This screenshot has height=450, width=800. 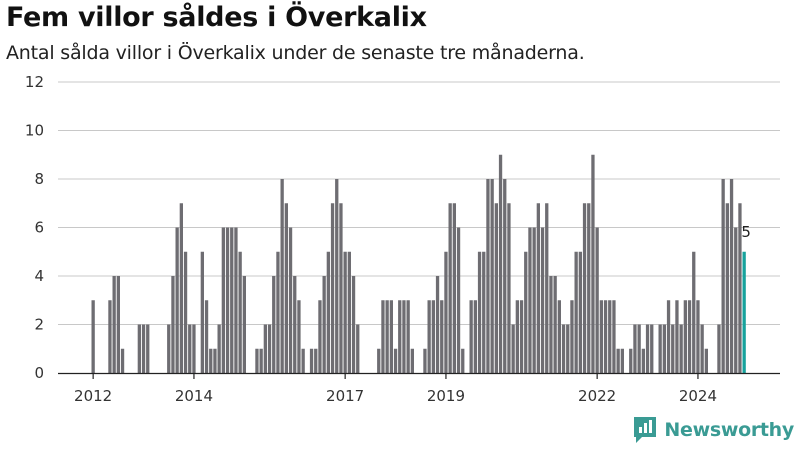 I want to click on data-labels: 5, so click(x=746, y=232).